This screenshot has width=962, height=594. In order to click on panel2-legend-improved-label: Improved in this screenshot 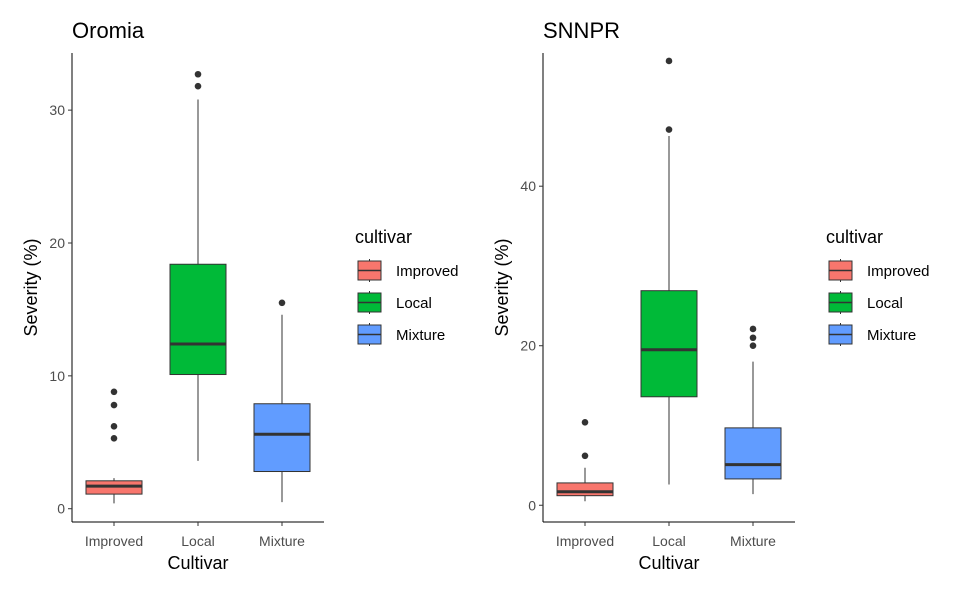, I will do `click(898, 271)`.